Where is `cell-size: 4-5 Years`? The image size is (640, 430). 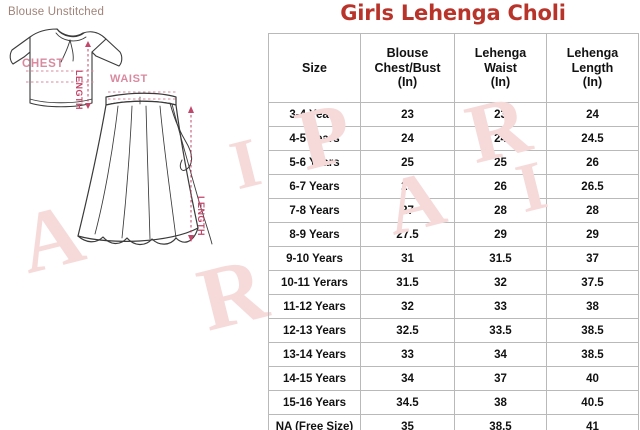
cell-size: 4-5 Years is located at coordinates (314, 138).